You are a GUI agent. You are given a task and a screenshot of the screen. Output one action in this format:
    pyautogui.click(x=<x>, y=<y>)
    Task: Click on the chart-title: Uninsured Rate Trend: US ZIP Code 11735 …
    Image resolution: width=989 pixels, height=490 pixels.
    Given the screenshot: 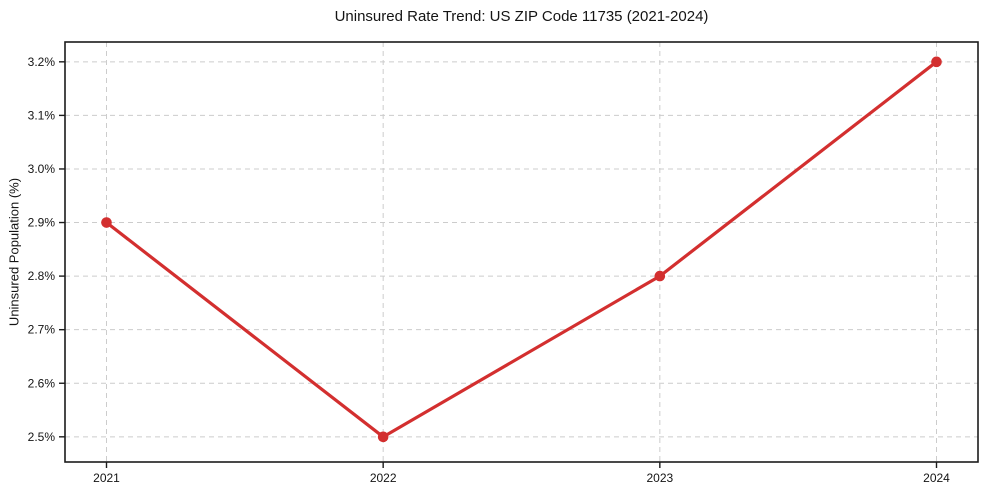 What is the action you would take?
    pyautogui.click(x=521, y=16)
    